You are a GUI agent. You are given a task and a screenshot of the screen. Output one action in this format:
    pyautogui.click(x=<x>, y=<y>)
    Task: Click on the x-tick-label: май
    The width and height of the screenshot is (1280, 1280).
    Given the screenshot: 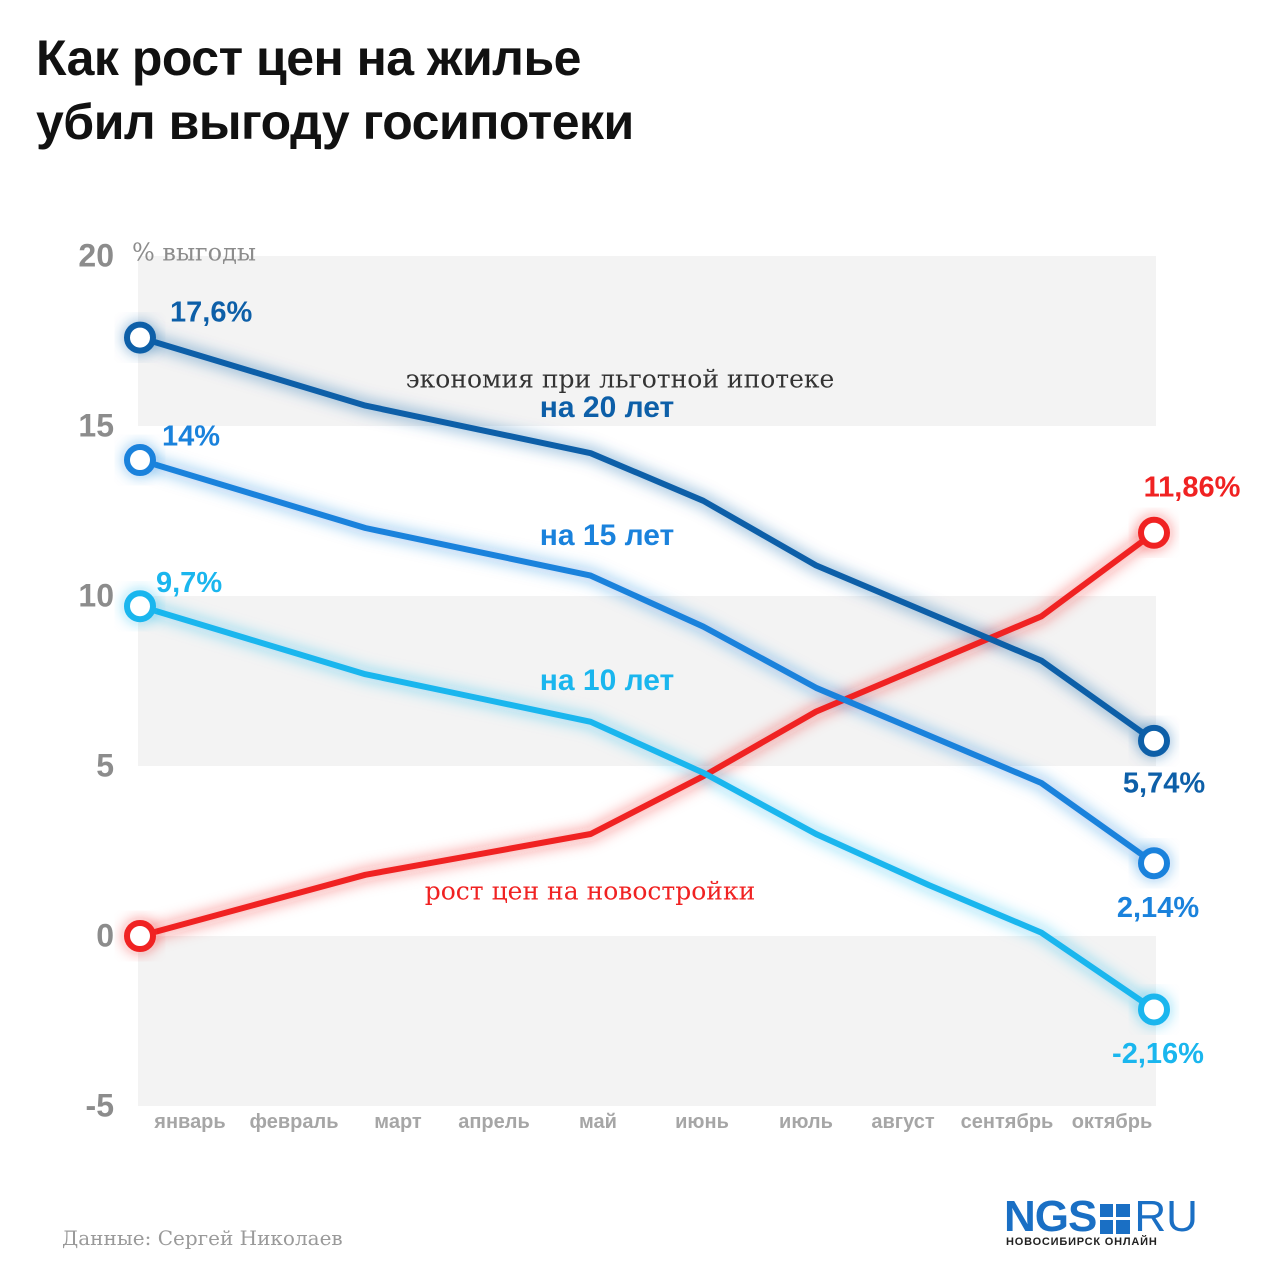 What is the action you would take?
    pyautogui.click(x=598, y=1122)
    